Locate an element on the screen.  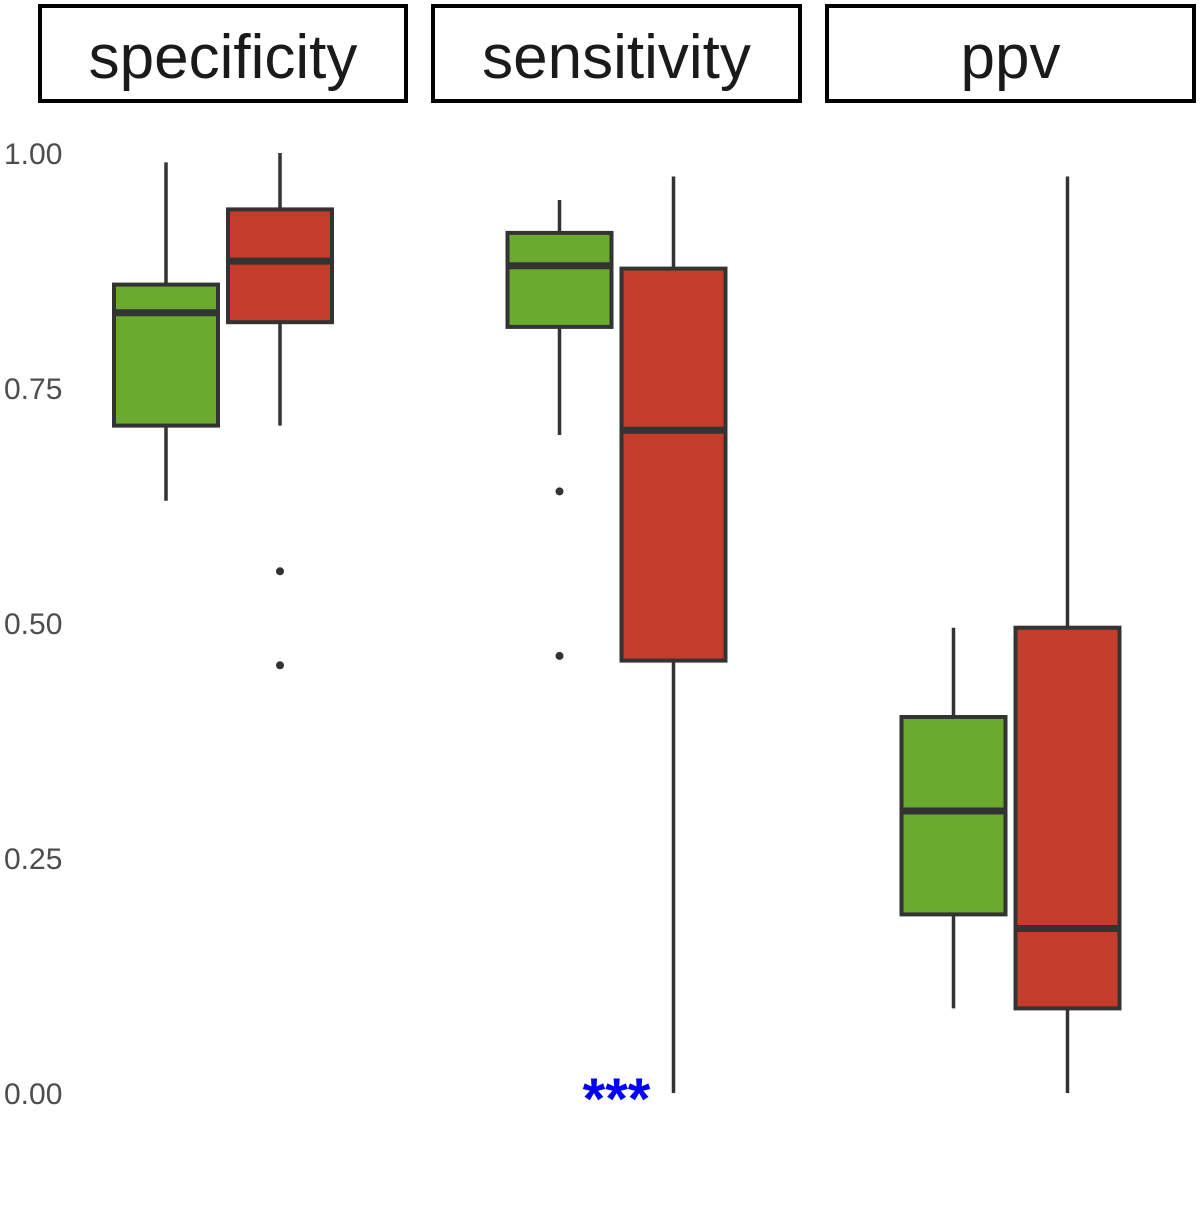
strip-box-ppv is located at coordinates (1010, 53).